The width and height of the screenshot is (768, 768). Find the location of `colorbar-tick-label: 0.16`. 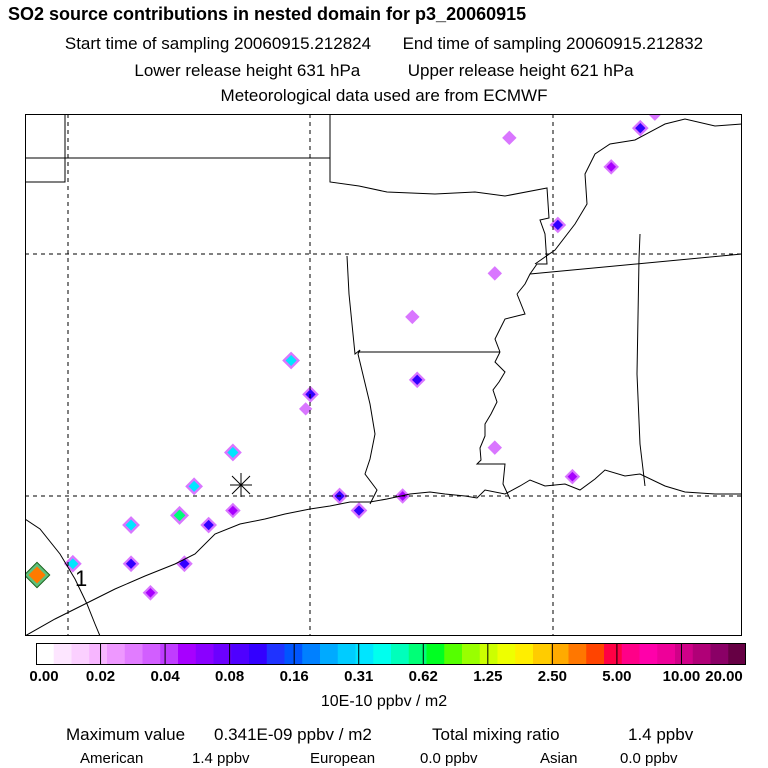

colorbar-tick-label: 0.16 is located at coordinates (294, 676).